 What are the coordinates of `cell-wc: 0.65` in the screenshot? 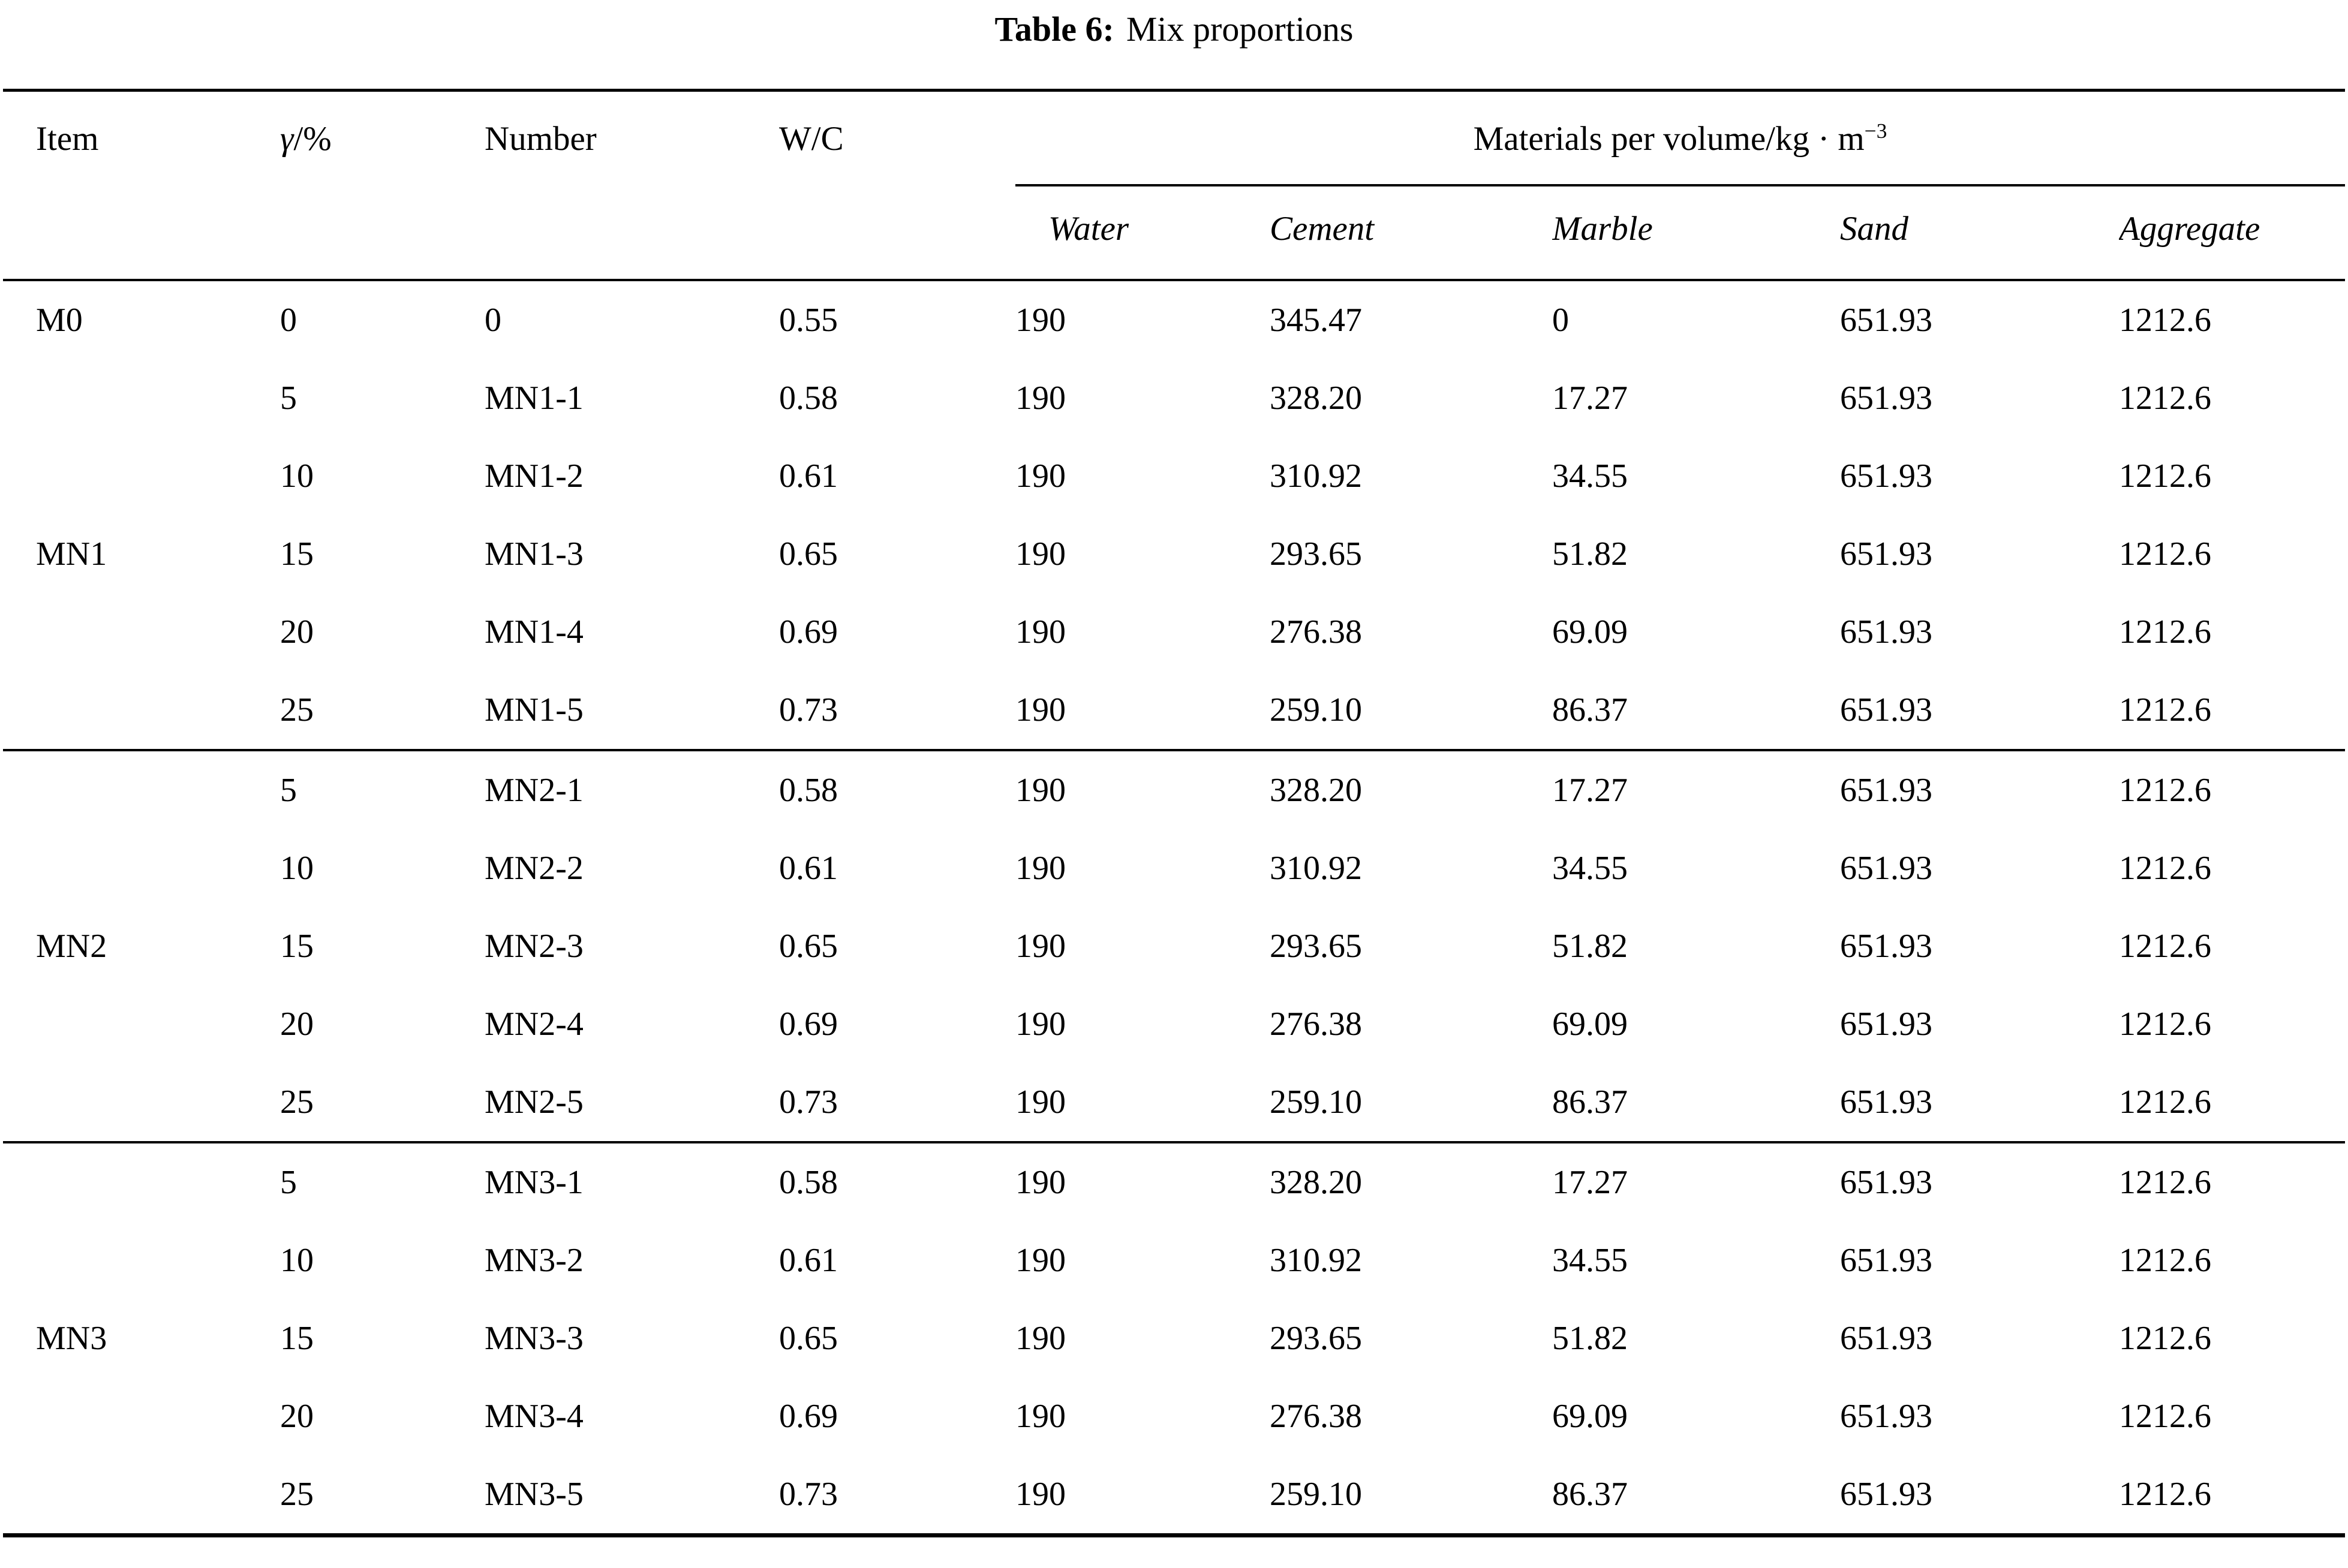 It's located at (808, 1338).